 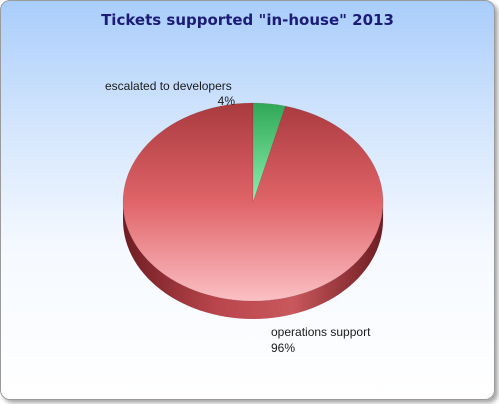 What do you see at coordinates (269, 152) in the screenshot?
I see `slice-escalated-to-developers` at bounding box center [269, 152].